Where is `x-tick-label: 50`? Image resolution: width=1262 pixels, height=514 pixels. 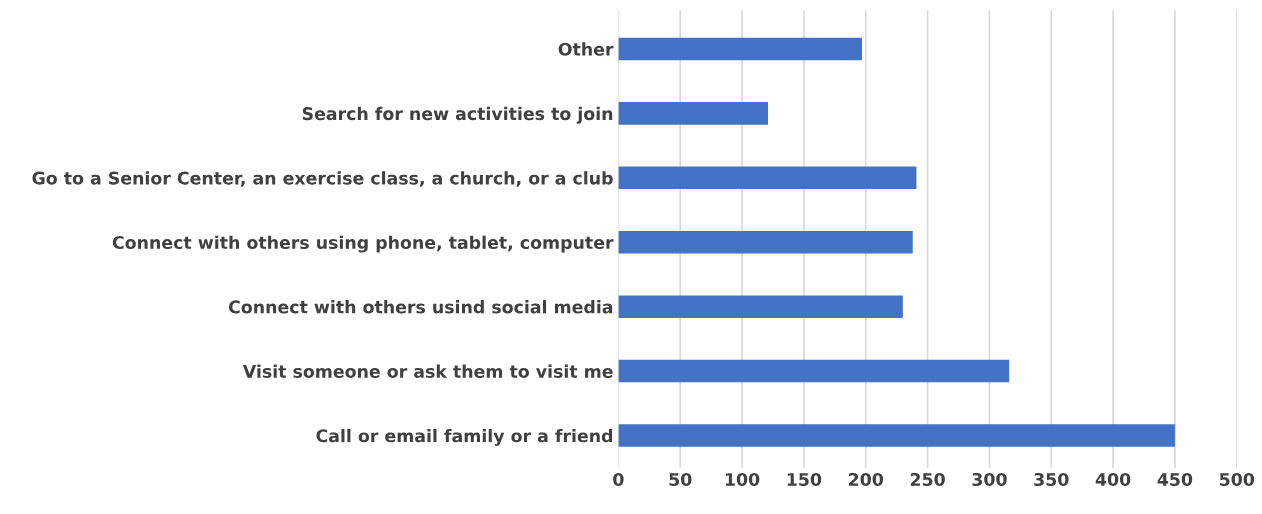 x-tick-label: 50 is located at coordinates (680, 479).